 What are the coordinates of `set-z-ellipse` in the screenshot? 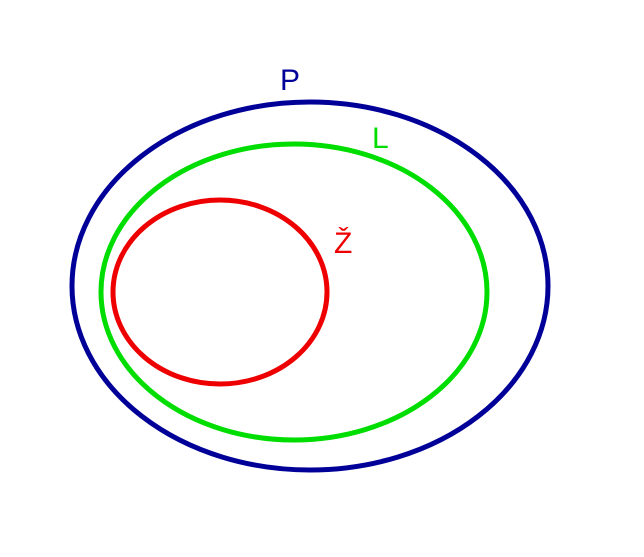 It's located at (220, 292).